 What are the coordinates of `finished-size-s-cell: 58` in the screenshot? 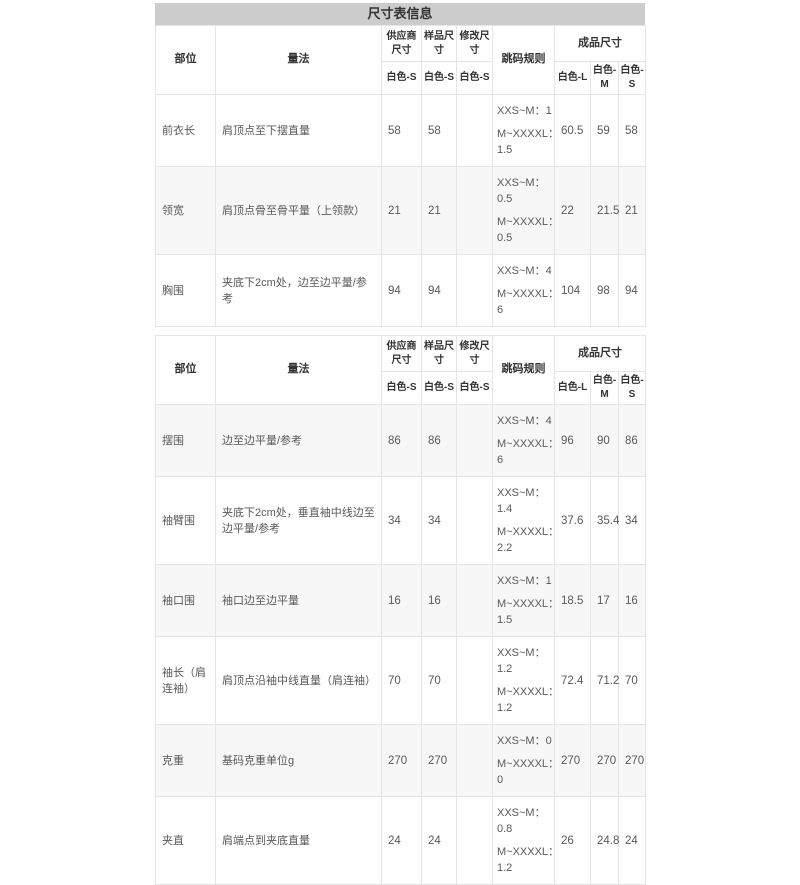 It's located at (632, 130).